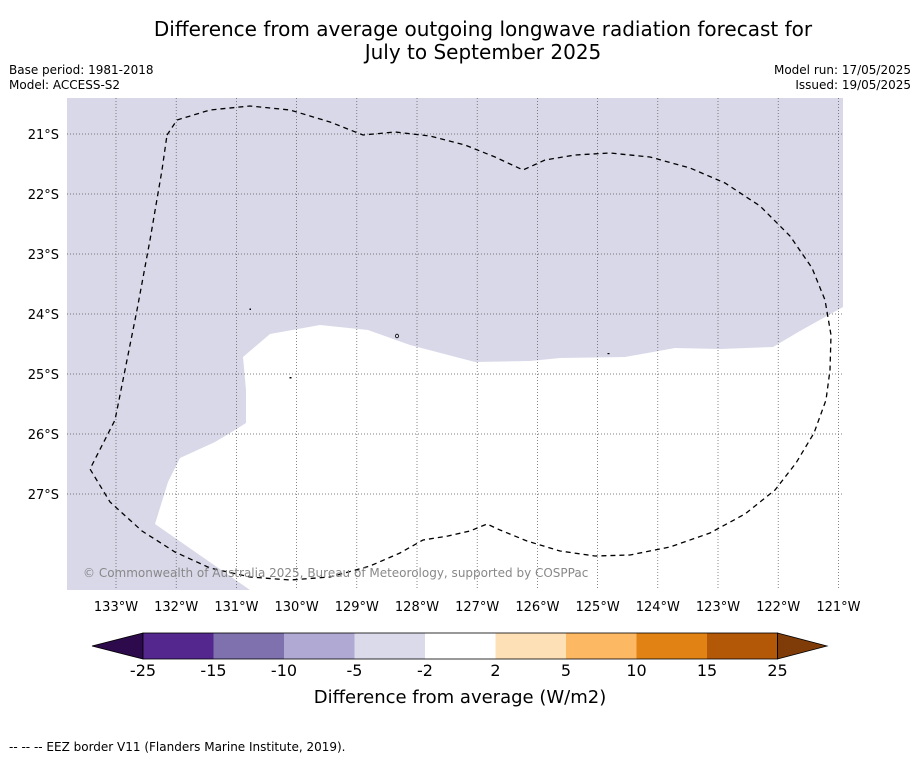  I want to click on meta-right: Model run: 17/05/2025 Issued: 19/05/2025, so click(842, 78).